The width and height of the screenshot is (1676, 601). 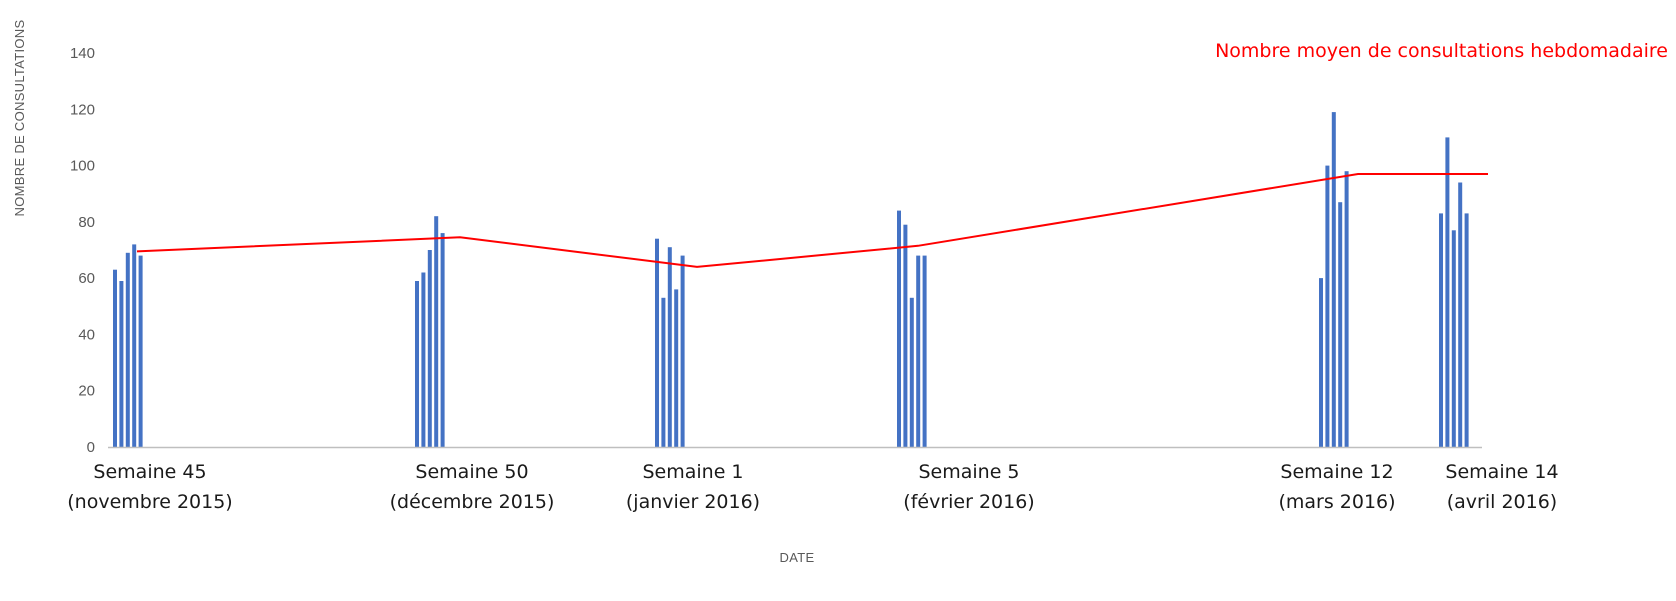 I want to click on category-week-label: Semaine 50, so click(x=471, y=472).